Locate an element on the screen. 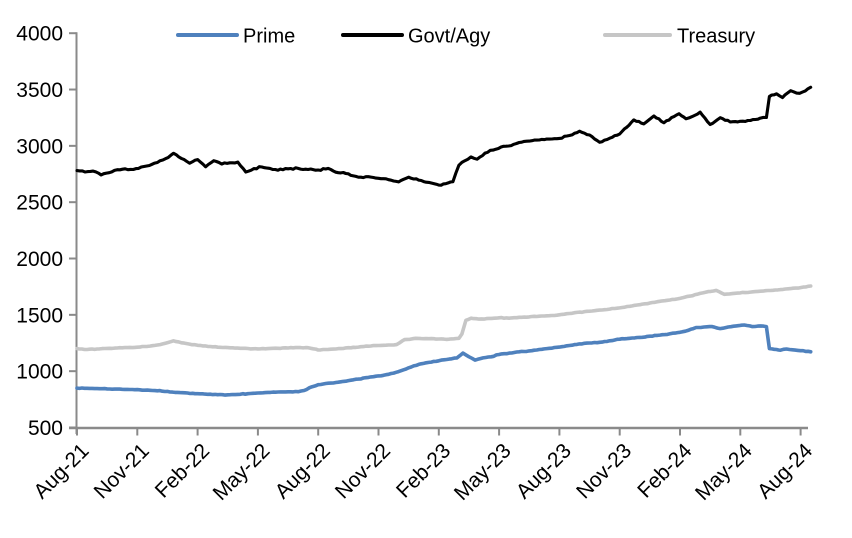 This screenshot has width=852, height=538. x-axis-tick-label: May-24 is located at coordinates (724, 472).